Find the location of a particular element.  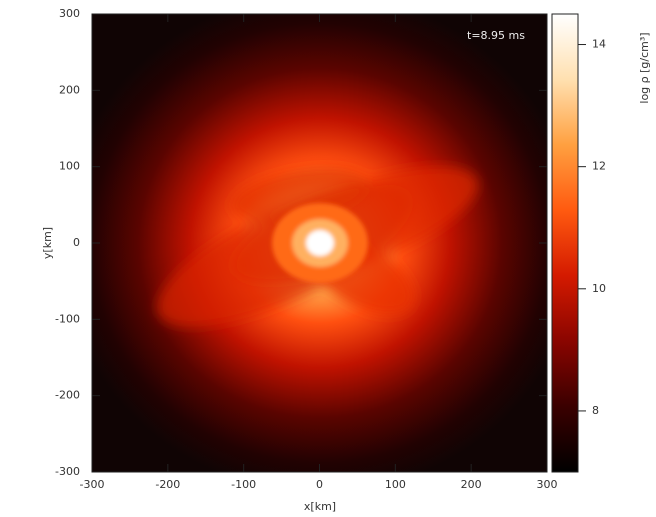

colorbar-tick-label: 8 is located at coordinates (595, 410).